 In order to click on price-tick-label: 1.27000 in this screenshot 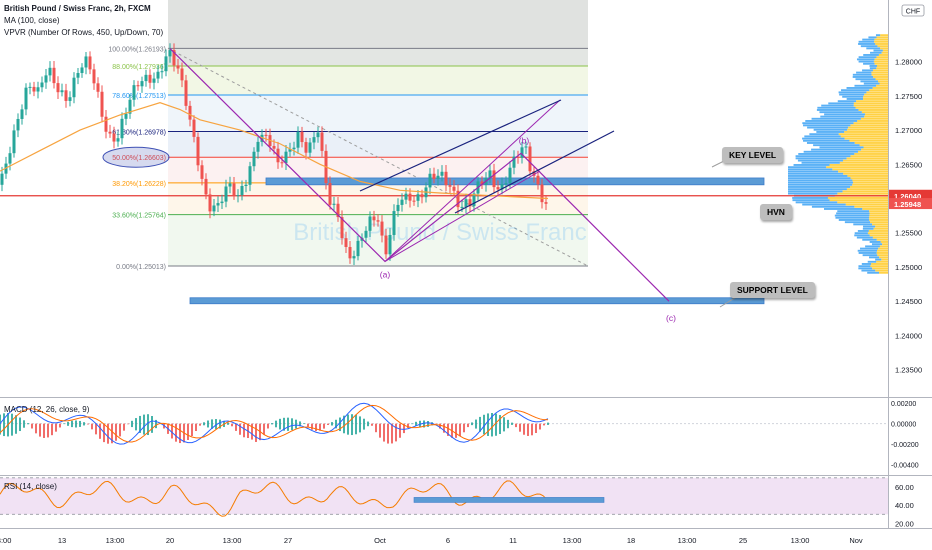, I will do `click(908, 130)`.